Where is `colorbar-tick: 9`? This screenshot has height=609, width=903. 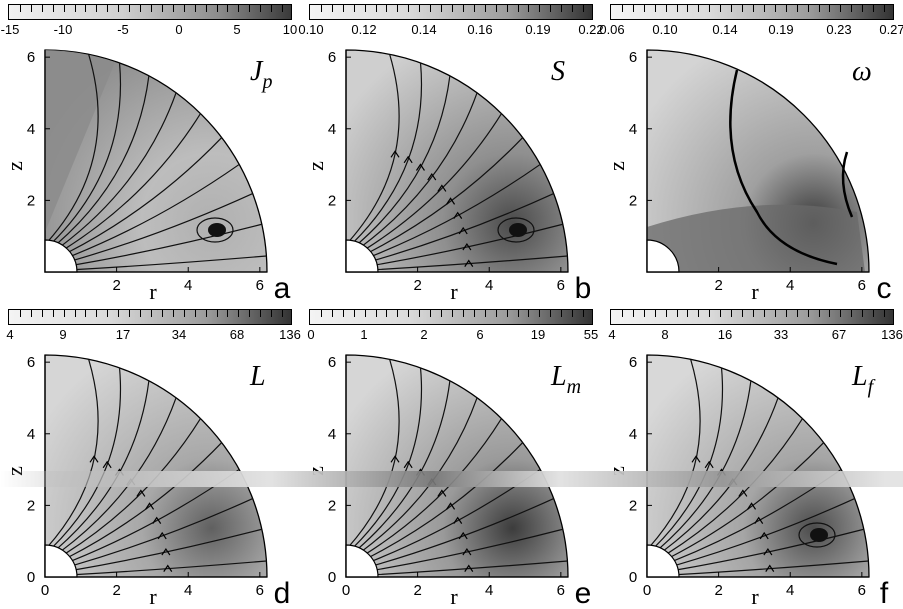
colorbar-tick: 9 is located at coordinates (63, 334).